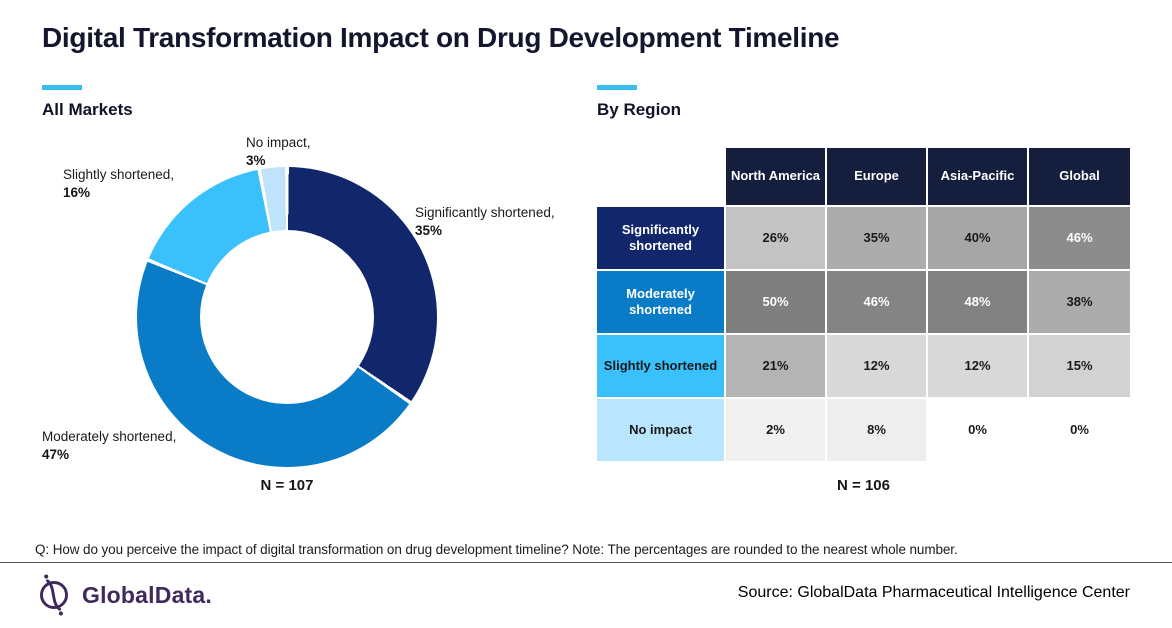 The image size is (1172, 628). Describe the element at coordinates (56, 455) in the screenshot. I see `donut-label-value: 47%` at that location.